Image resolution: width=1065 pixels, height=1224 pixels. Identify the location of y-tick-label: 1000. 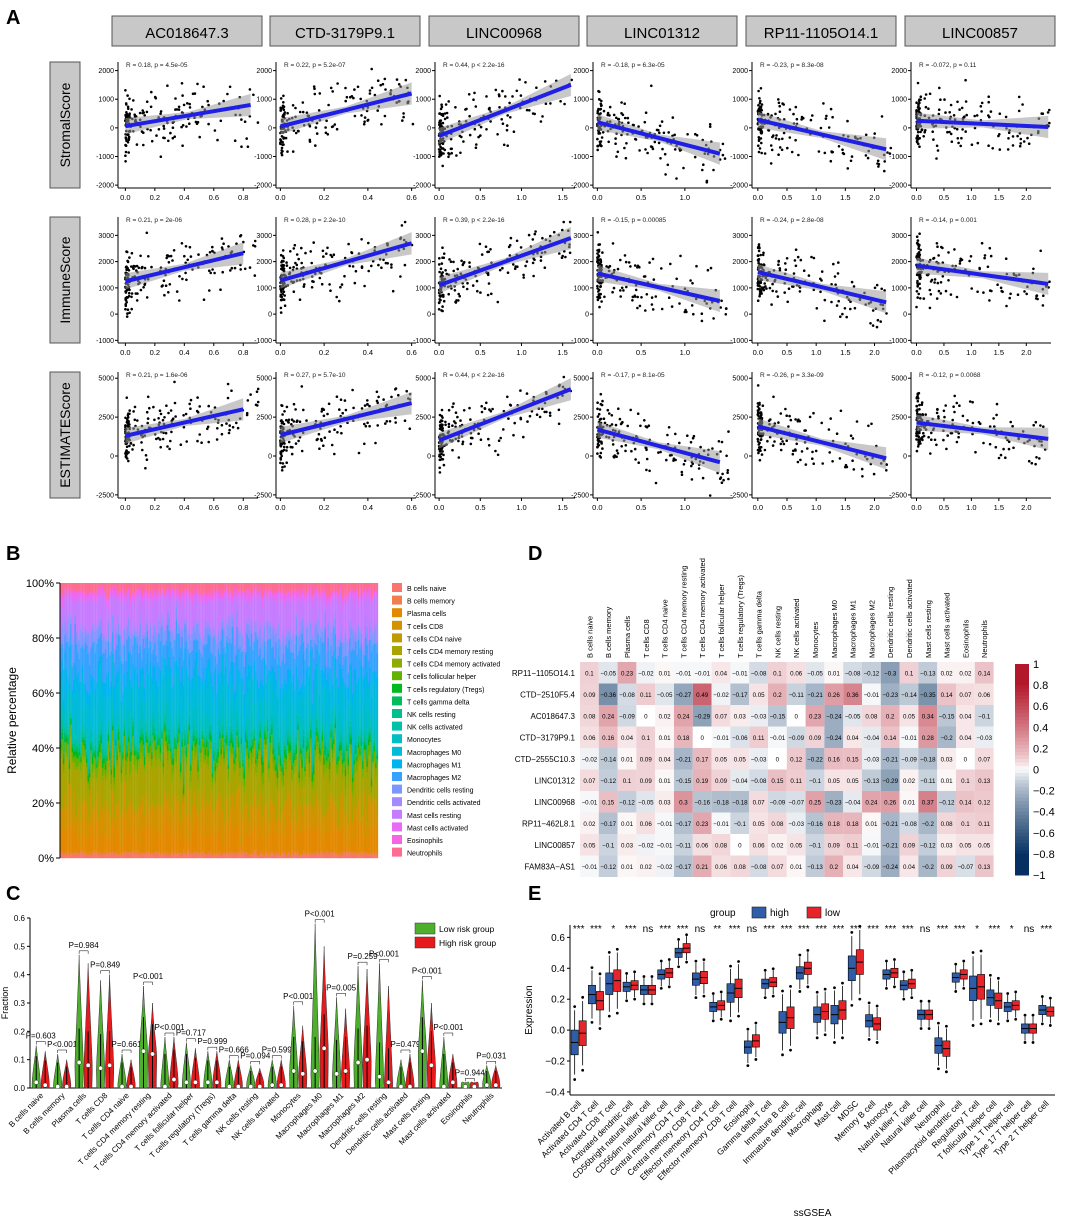
(740, 100).